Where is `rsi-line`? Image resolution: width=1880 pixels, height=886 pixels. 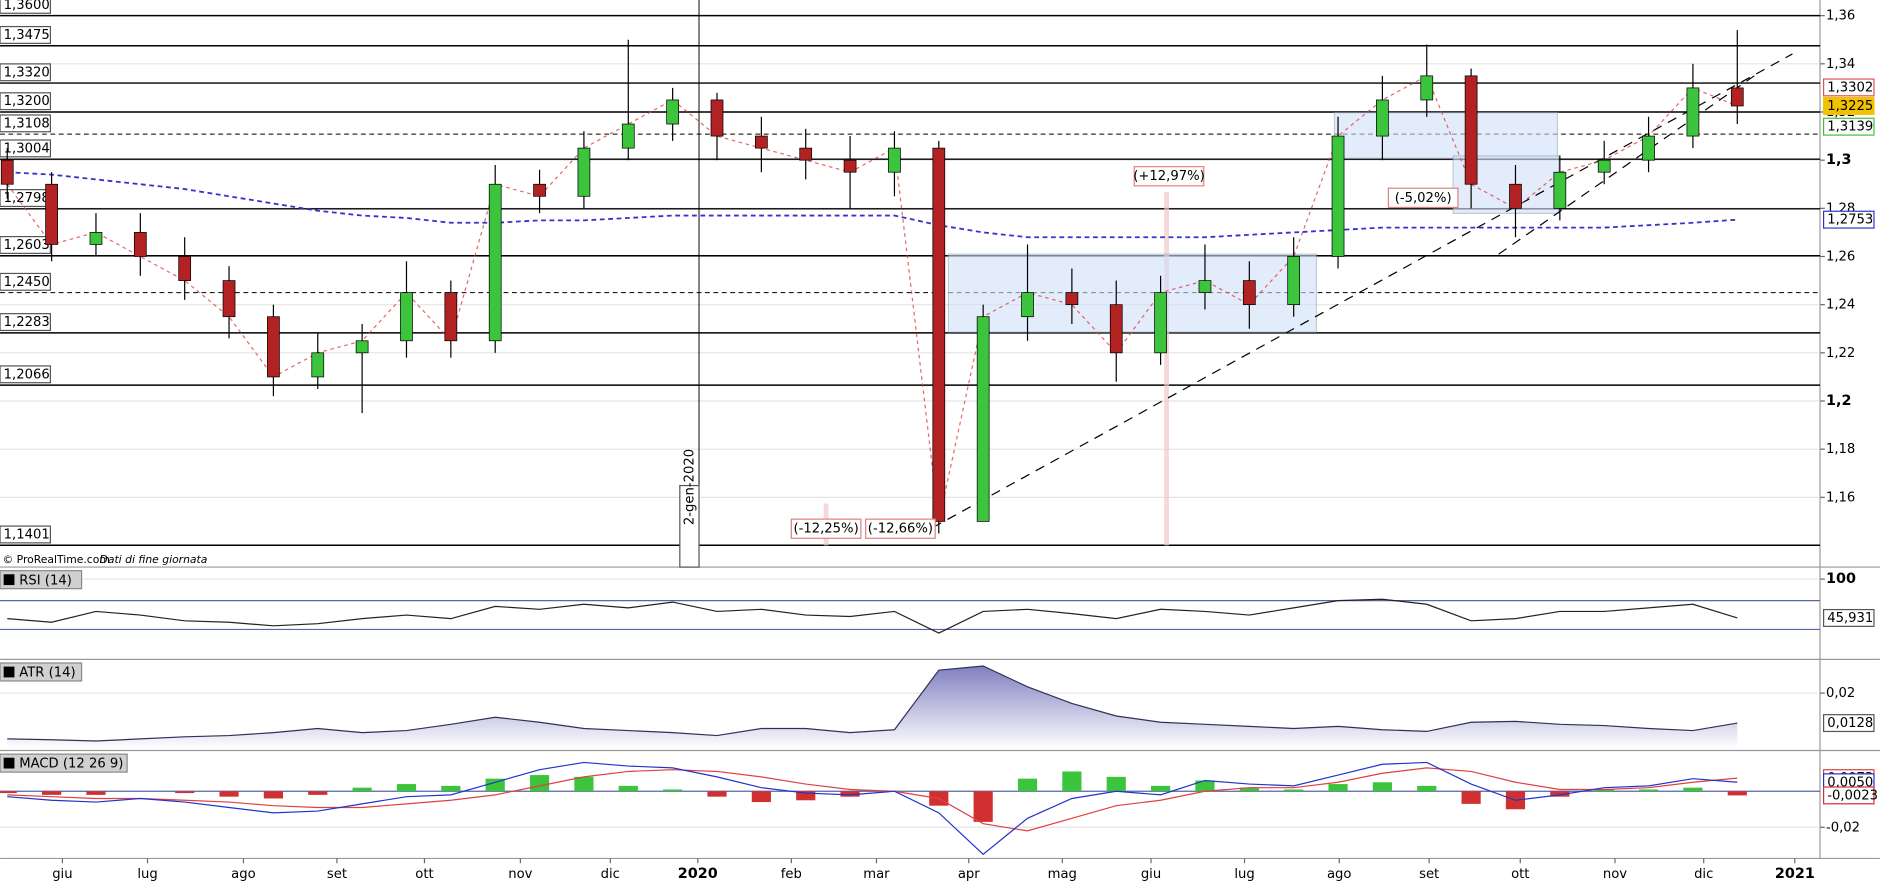
rsi-line is located at coordinates (872, 616).